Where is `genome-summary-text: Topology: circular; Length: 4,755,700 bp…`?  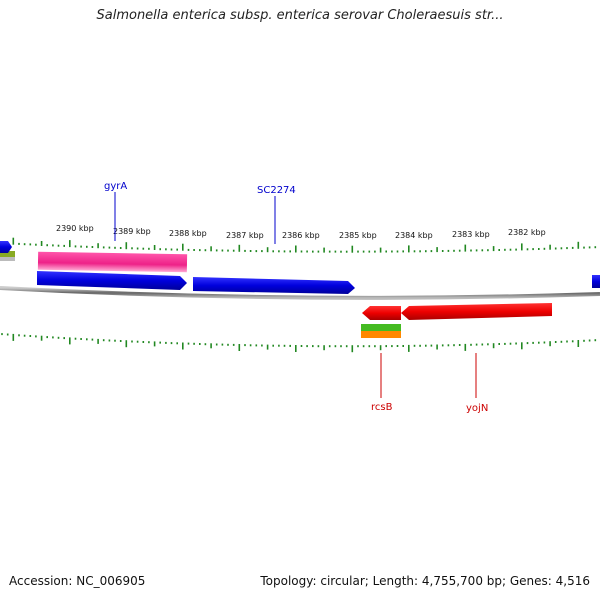 genome-summary-text: Topology: circular; Length: 4,755,700 bp… is located at coordinates (425, 581).